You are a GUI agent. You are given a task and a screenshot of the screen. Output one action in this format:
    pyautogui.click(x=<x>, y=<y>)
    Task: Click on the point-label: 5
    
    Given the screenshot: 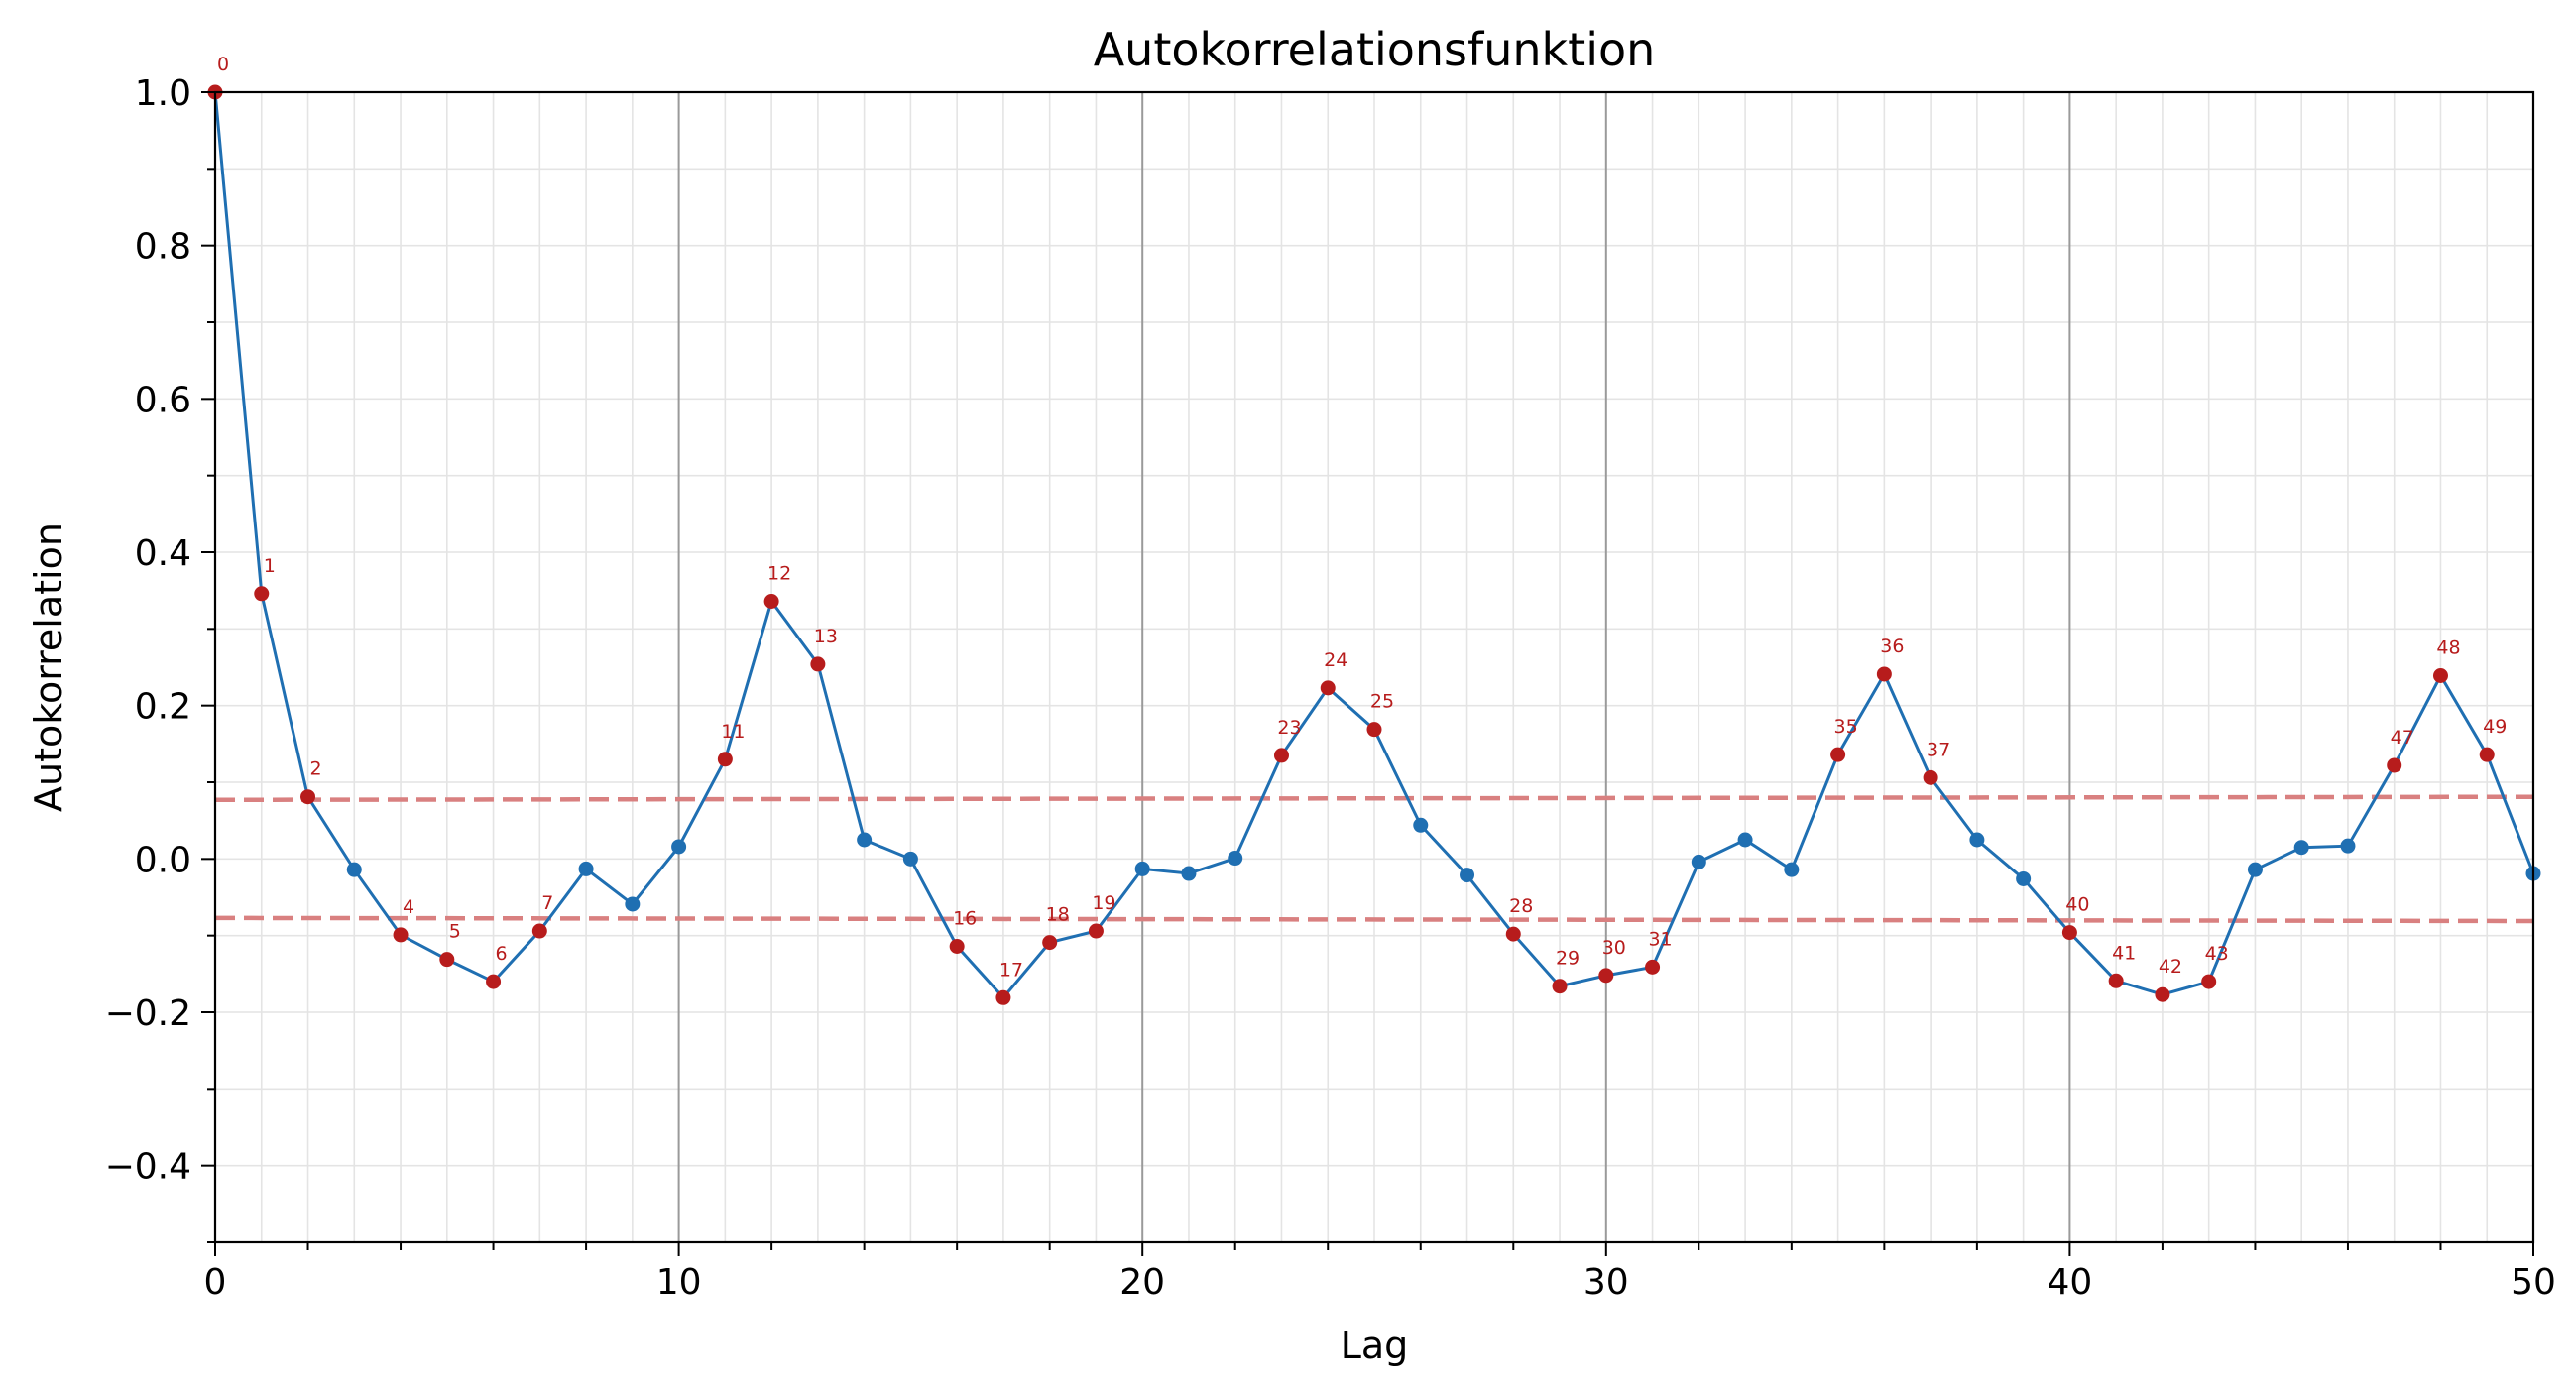 What is the action you would take?
    pyautogui.click(x=455, y=932)
    